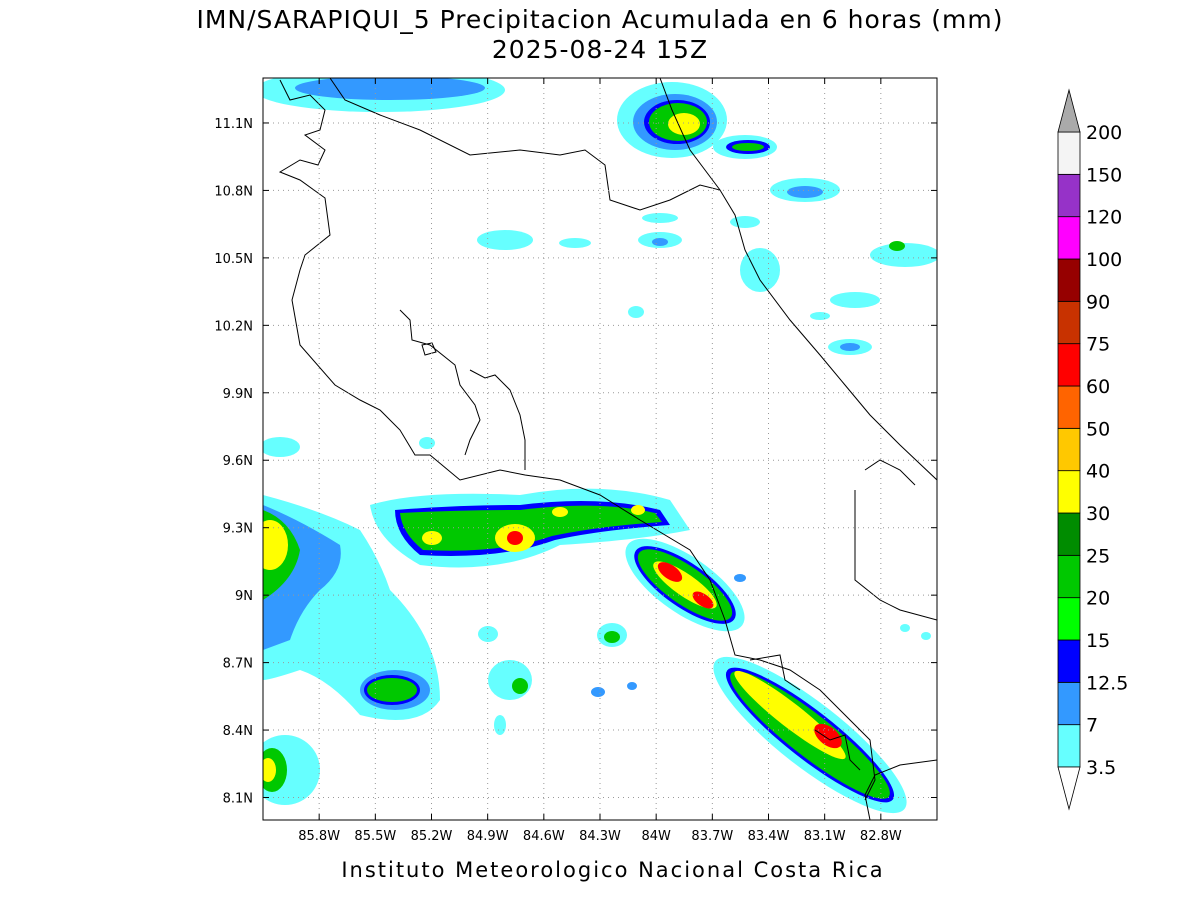 The height and width of the screenshot is (904, 1200). What do you see at coordinates (1098, 429) in the screenshot?
I see `colorbar-label: 50` at bounding box center [1098, 429].